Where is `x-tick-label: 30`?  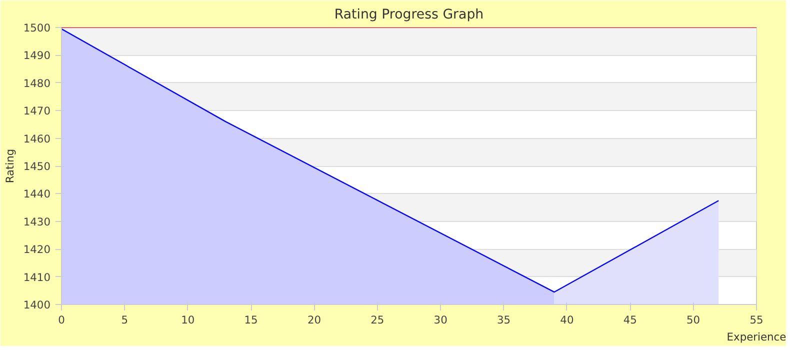 x-tick-label: 30 is located at coordinates (441, 320).